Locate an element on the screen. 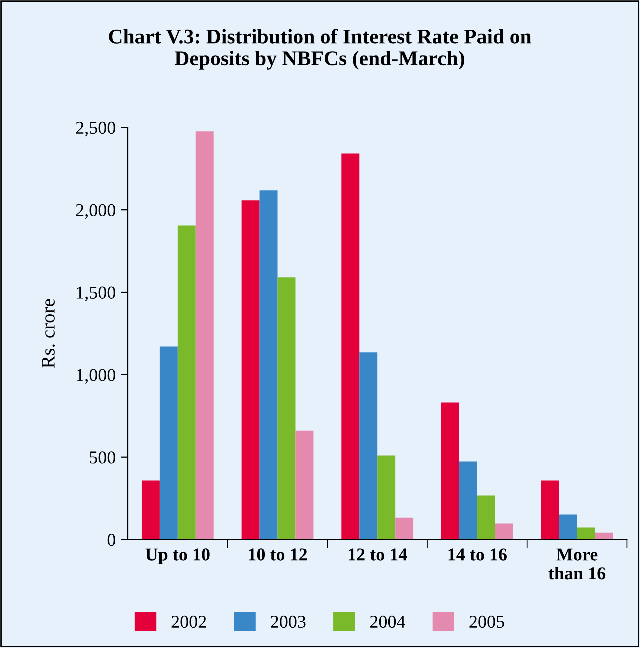  y-tick-label: 1,500 is located at coordinates (96, 294).